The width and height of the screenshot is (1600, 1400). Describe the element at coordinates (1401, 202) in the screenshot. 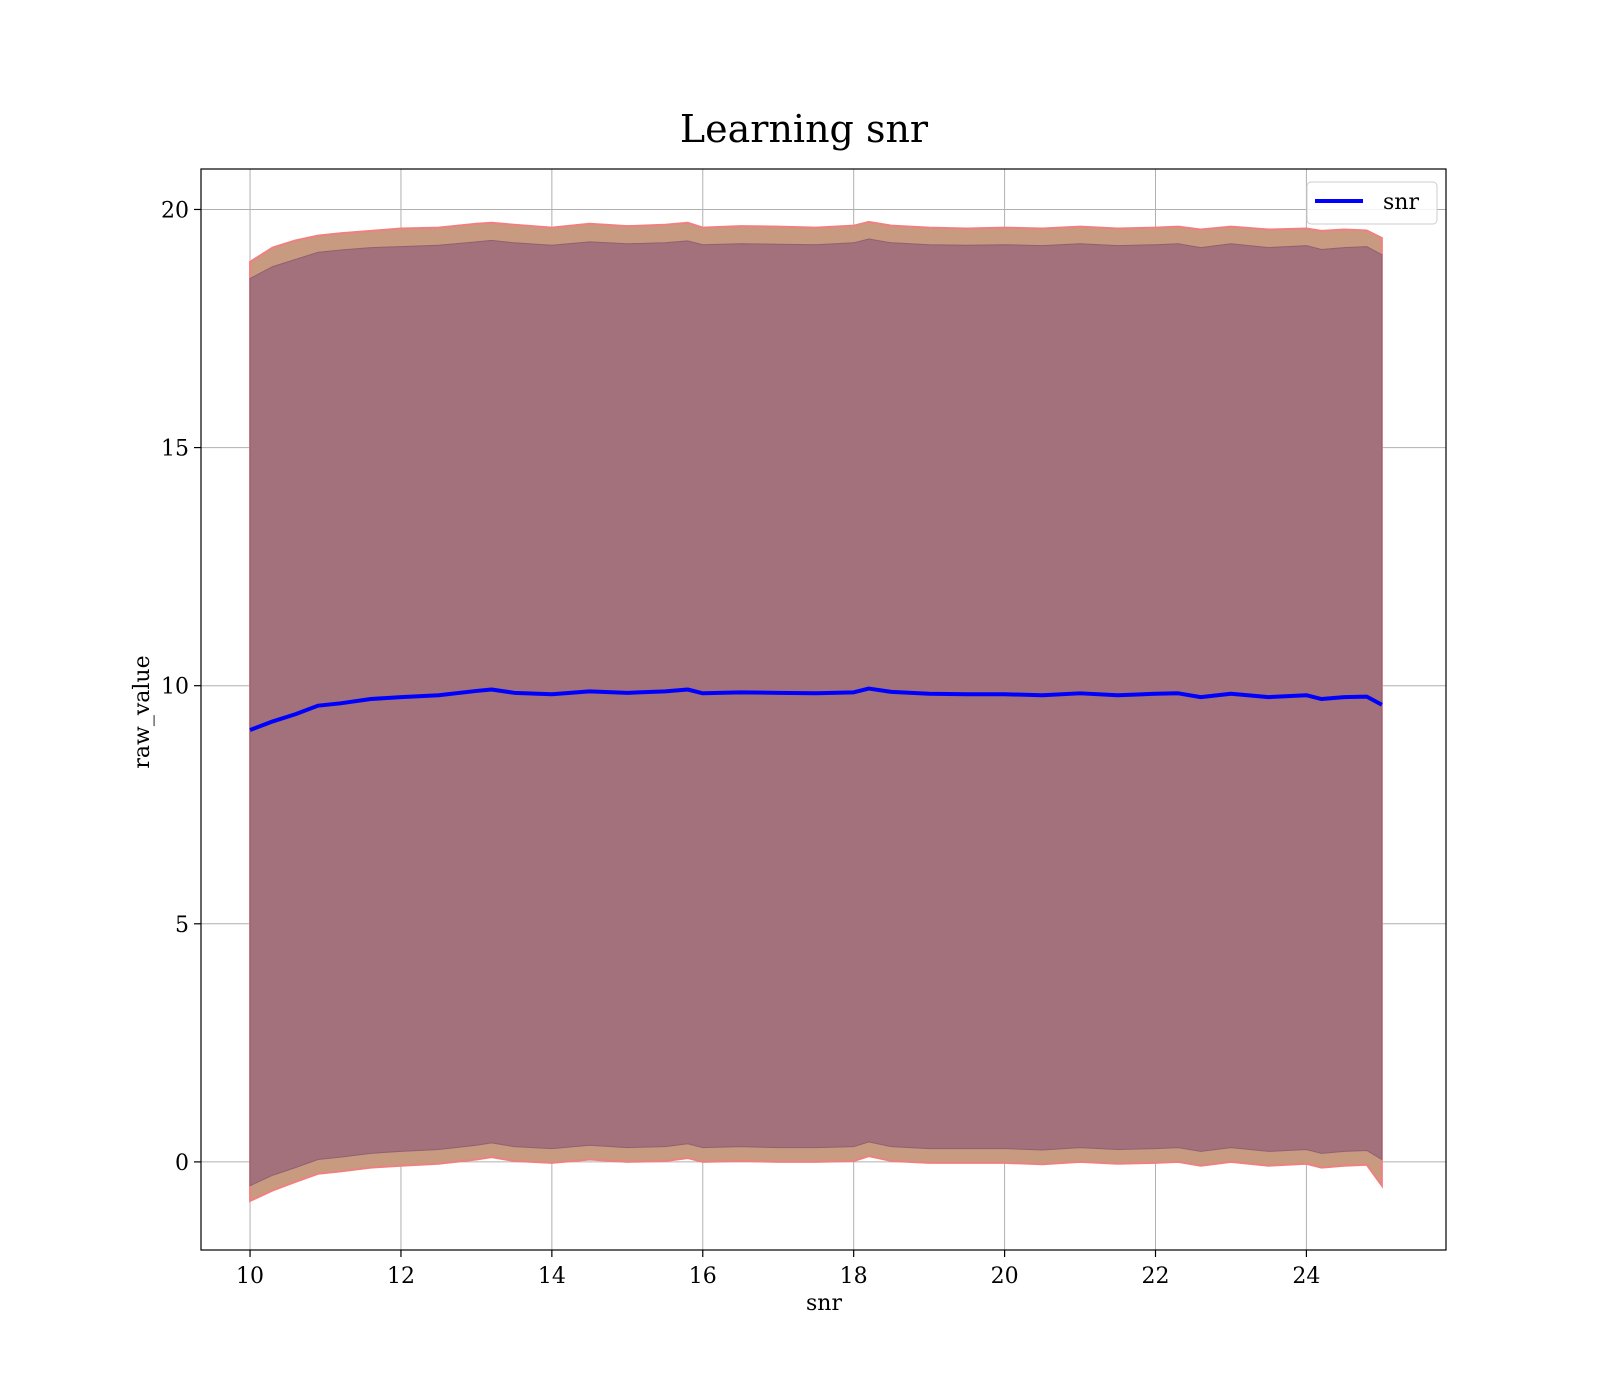

I see `legend-entry-snr: snr` at that location.